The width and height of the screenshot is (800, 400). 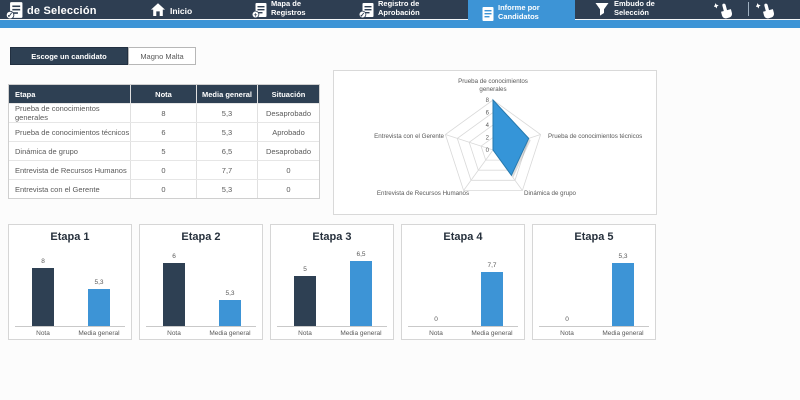 I want to click on table-cell: Prueba de conocimientos generales, so click(x=70, y=113).